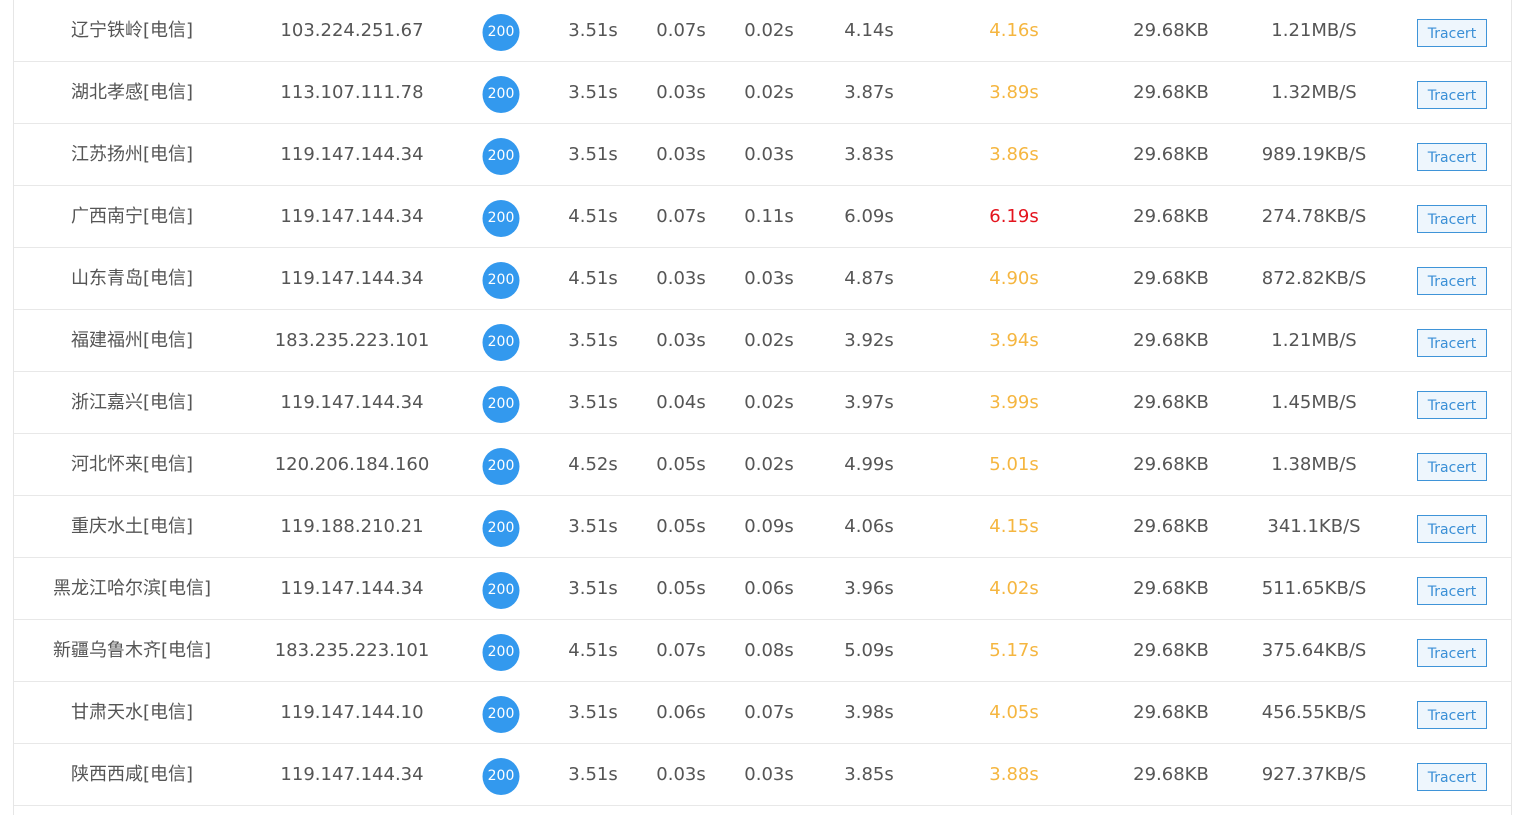 This screenshot has width=1520, height=815. What do you see at coordinates (1314, 712) in the screenshot?
I see `speed-cell: 456.55KB/S` at bounding box center [1314, 712].